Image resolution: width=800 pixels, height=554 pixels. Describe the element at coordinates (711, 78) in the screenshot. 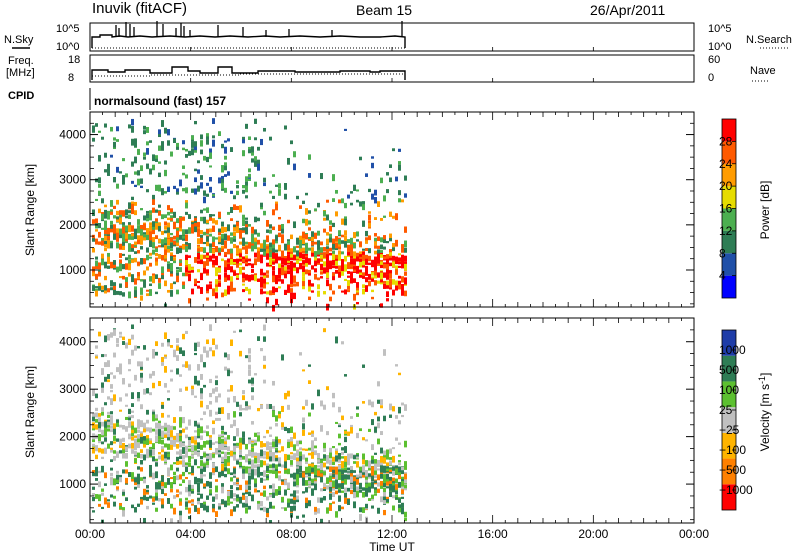

I see `nave-tick-bottom: 0` at that location.